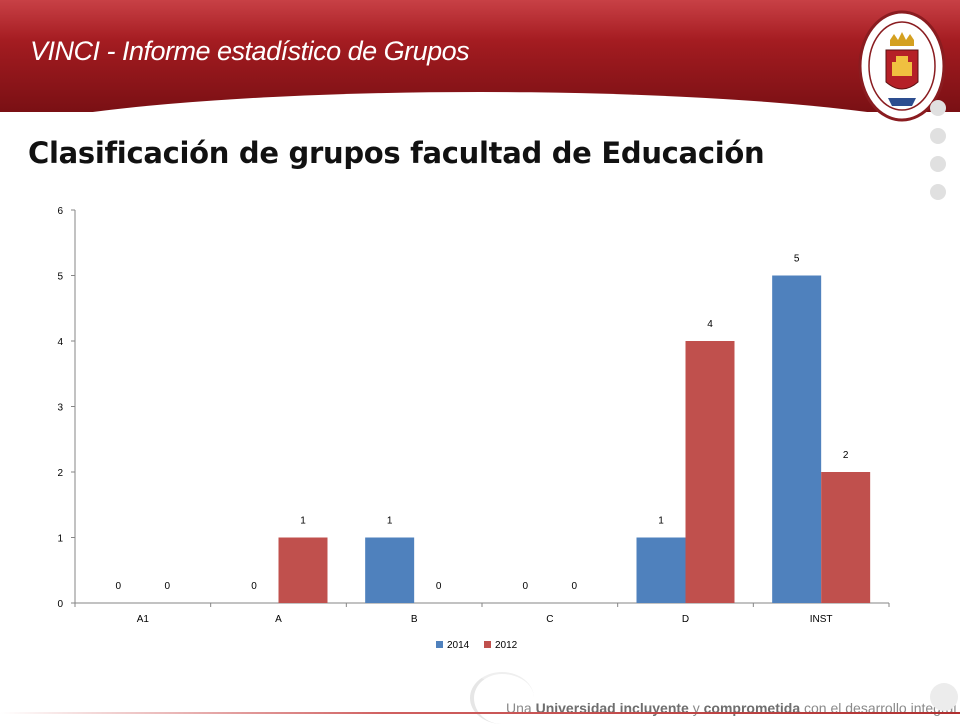 The width and height of the screenshot is (960, 724). Describe the element at coordinates (250, 51) in the screenshot. I see `header-title: VINCI - Informe estadístico de Grupos` at that location.